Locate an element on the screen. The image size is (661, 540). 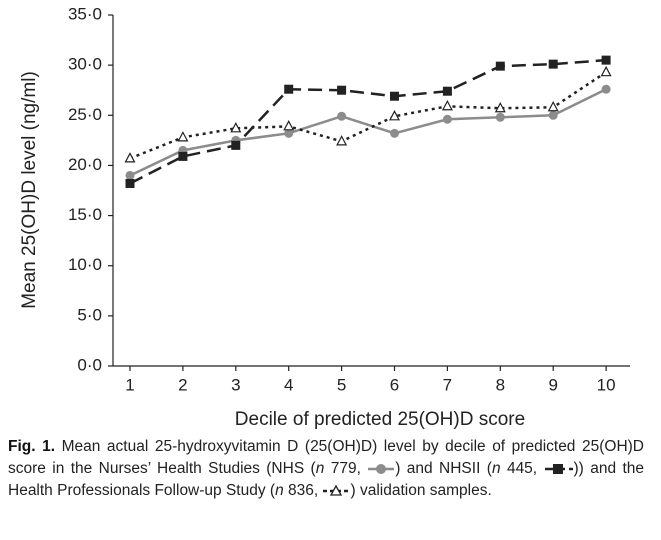
y-tick-label: 15·0 is located at coordinates (85, 214).